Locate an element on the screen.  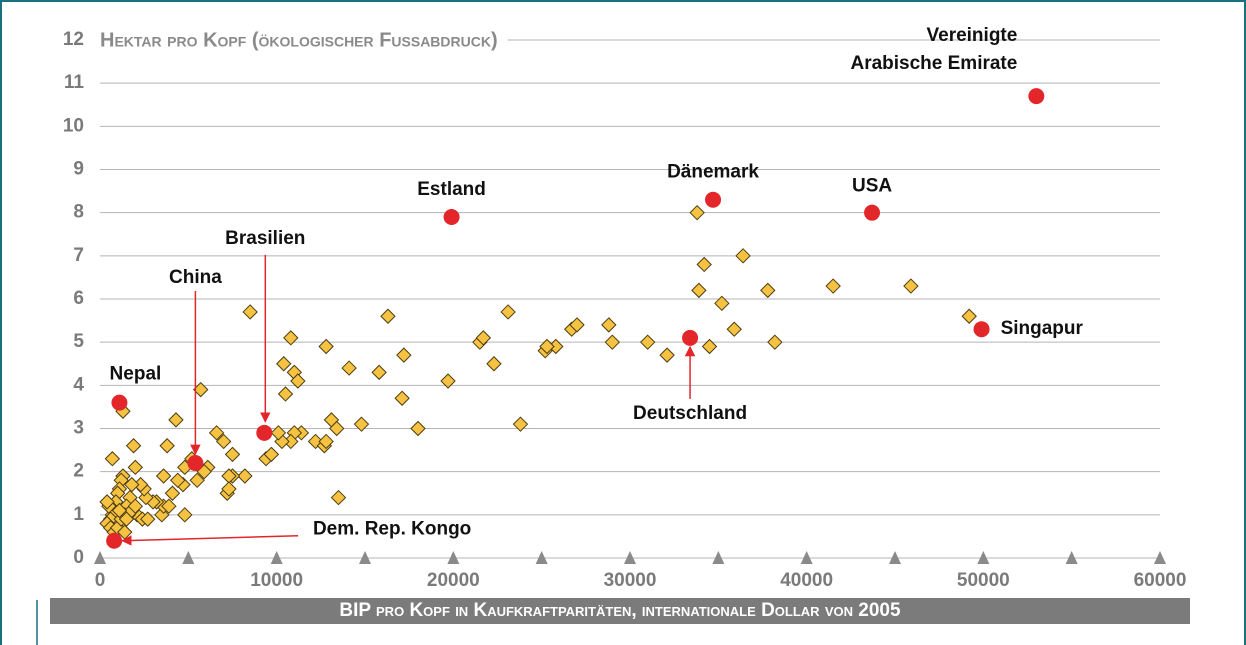
point-label: Dem. Rep. Kongo is located at coordinates (392, 529).